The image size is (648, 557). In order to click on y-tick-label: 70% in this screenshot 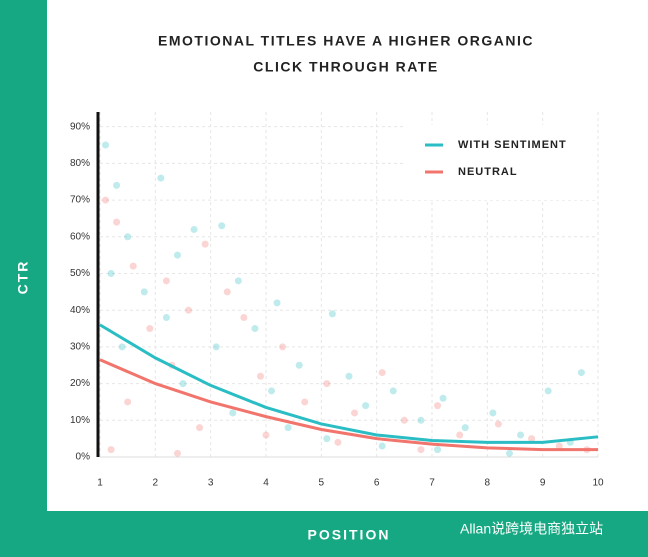, I will do `click(80, 200)`.